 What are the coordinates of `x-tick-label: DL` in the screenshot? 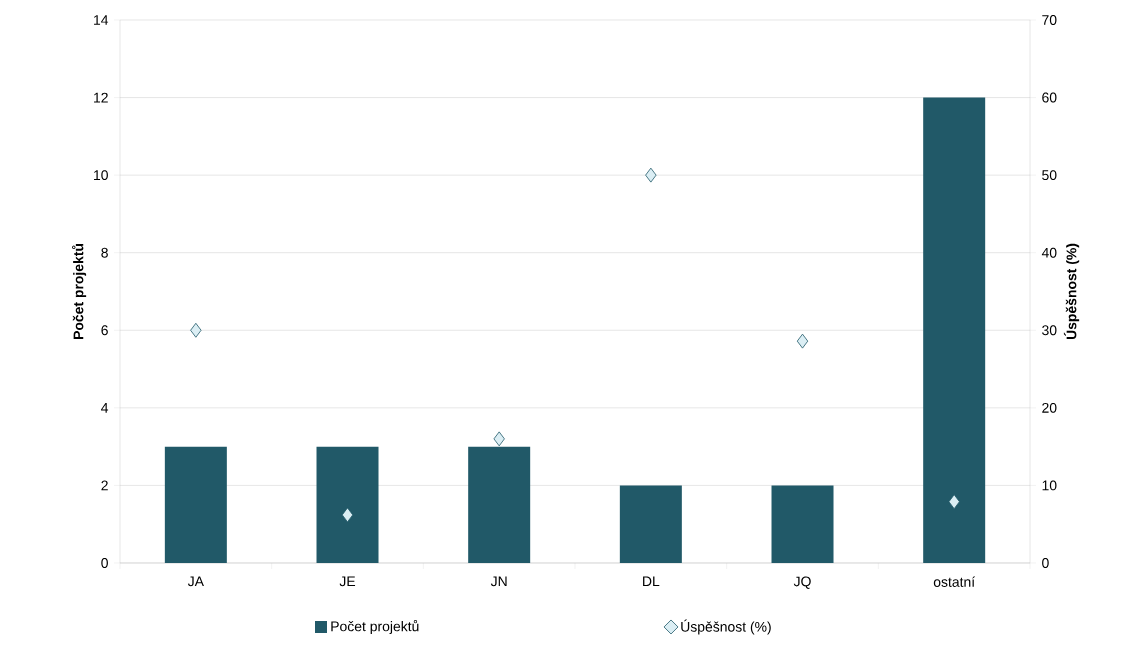 It's located at (651, 581).